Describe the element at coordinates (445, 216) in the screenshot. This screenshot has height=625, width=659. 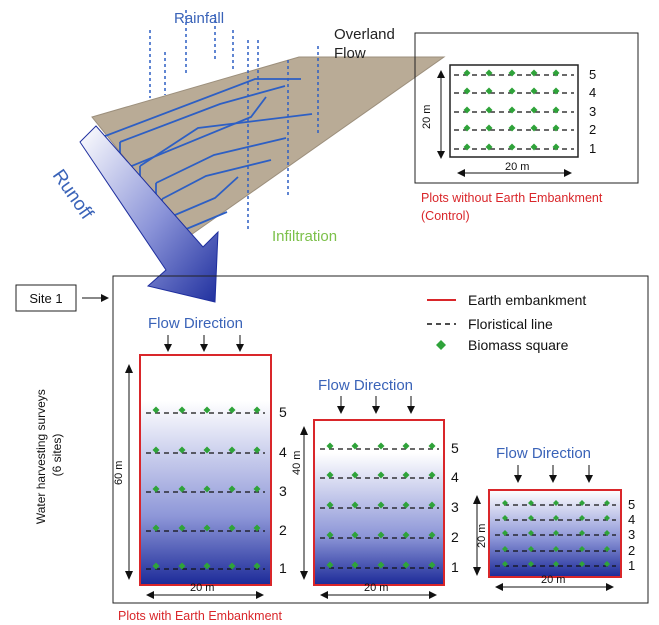
I see `control-caption-line-2: (Control)` at that location.